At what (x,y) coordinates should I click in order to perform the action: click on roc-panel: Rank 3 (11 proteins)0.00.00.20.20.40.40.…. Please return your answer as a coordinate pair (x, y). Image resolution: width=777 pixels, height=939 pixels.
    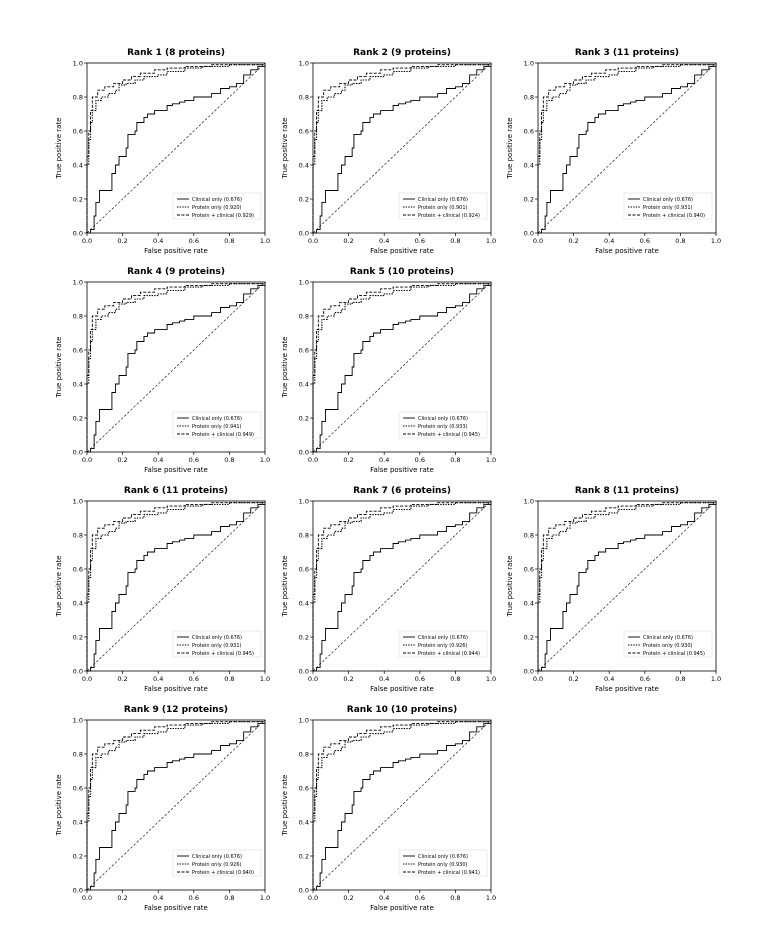
    Looking at the image, I should click on (613, 151).